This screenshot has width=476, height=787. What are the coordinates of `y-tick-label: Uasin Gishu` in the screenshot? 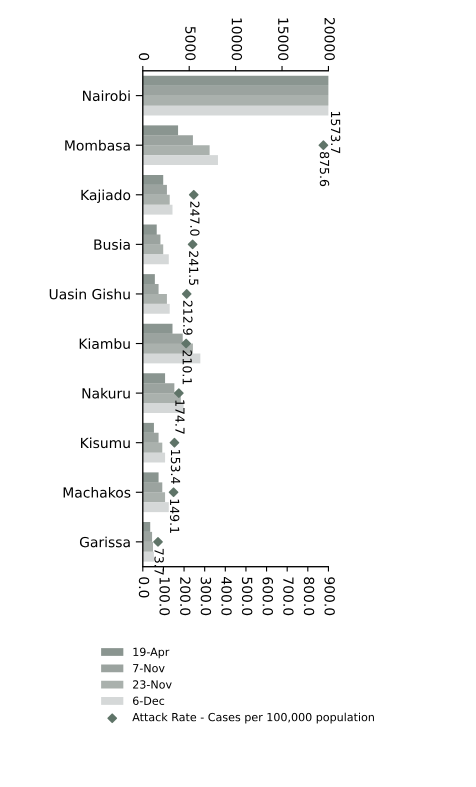 It's located at (90, 294).